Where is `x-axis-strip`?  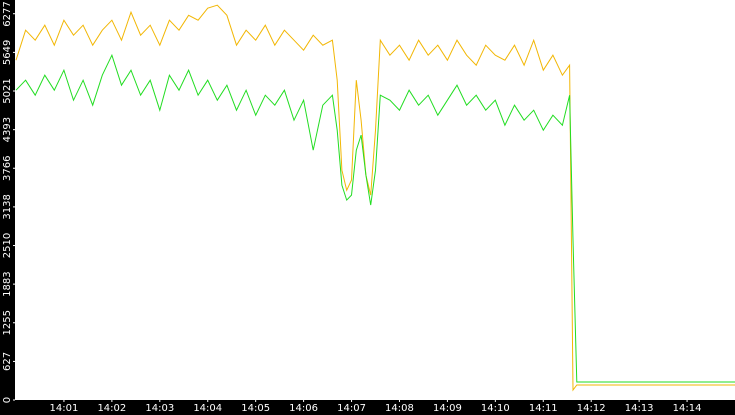
x-axis-strip is located at coordinates (367, 407).